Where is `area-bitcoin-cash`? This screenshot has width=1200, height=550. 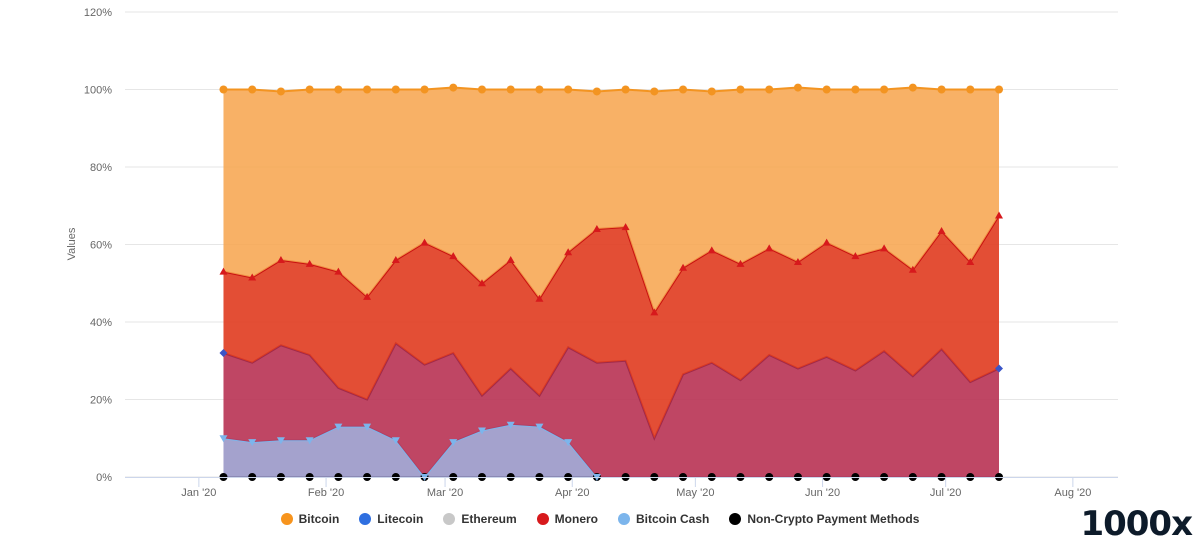 area-bitcoin-cash is located at coordinates (611, 450).